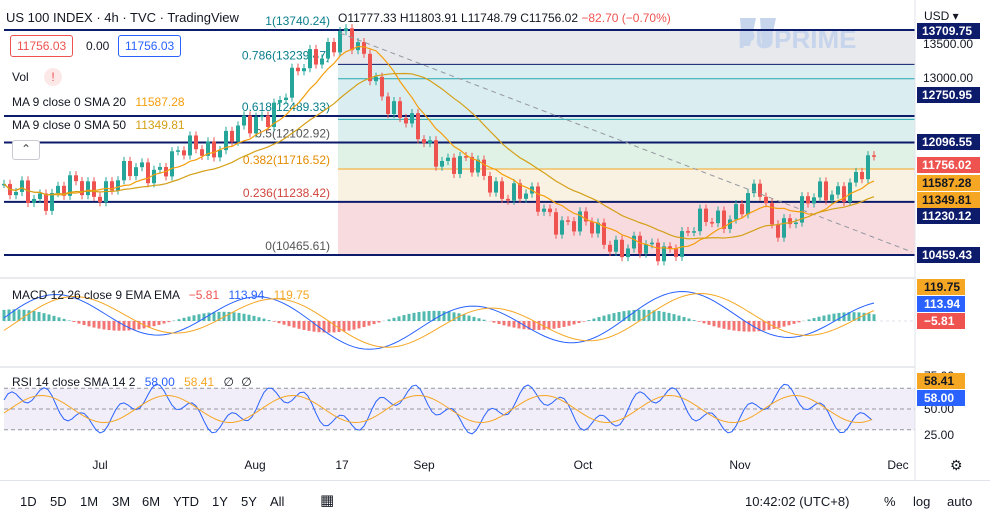 The width and height of the screenshot is (990, 523). I want to click on warning-icon: !, so click(53, 77).